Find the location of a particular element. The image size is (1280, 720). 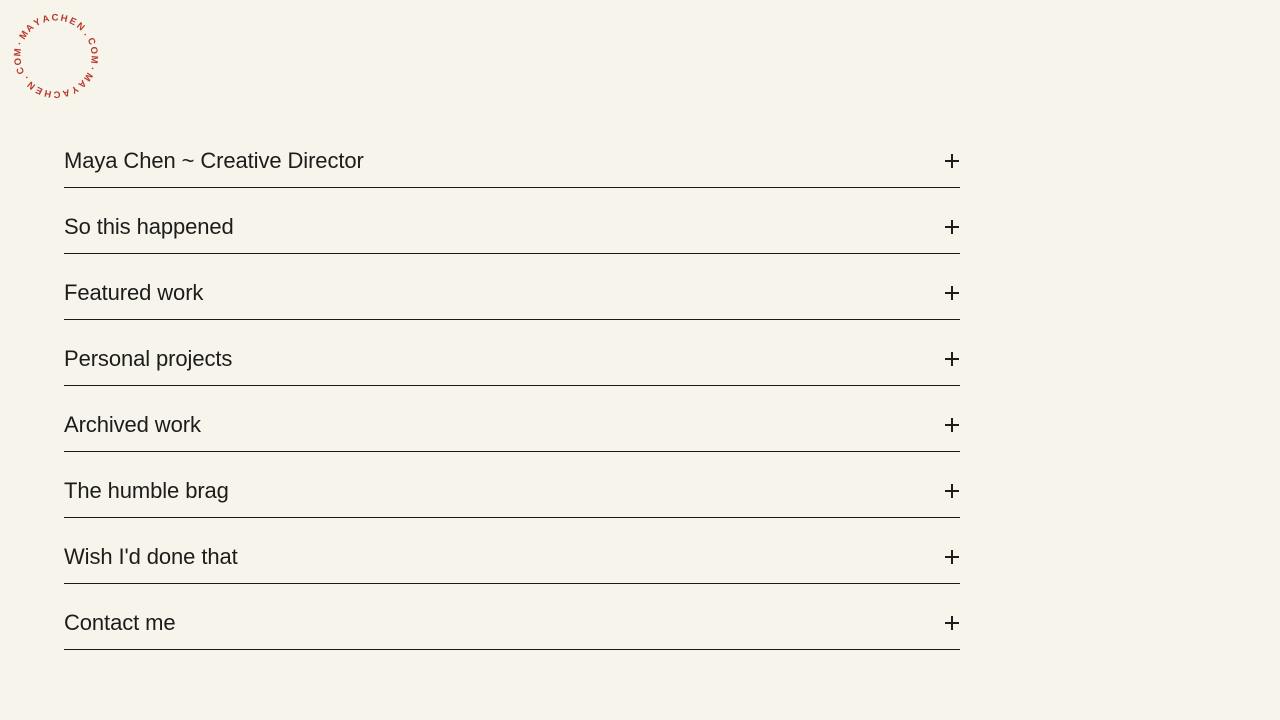

menu-item-featured-work: Featured work is located at coordinates (512, 287).